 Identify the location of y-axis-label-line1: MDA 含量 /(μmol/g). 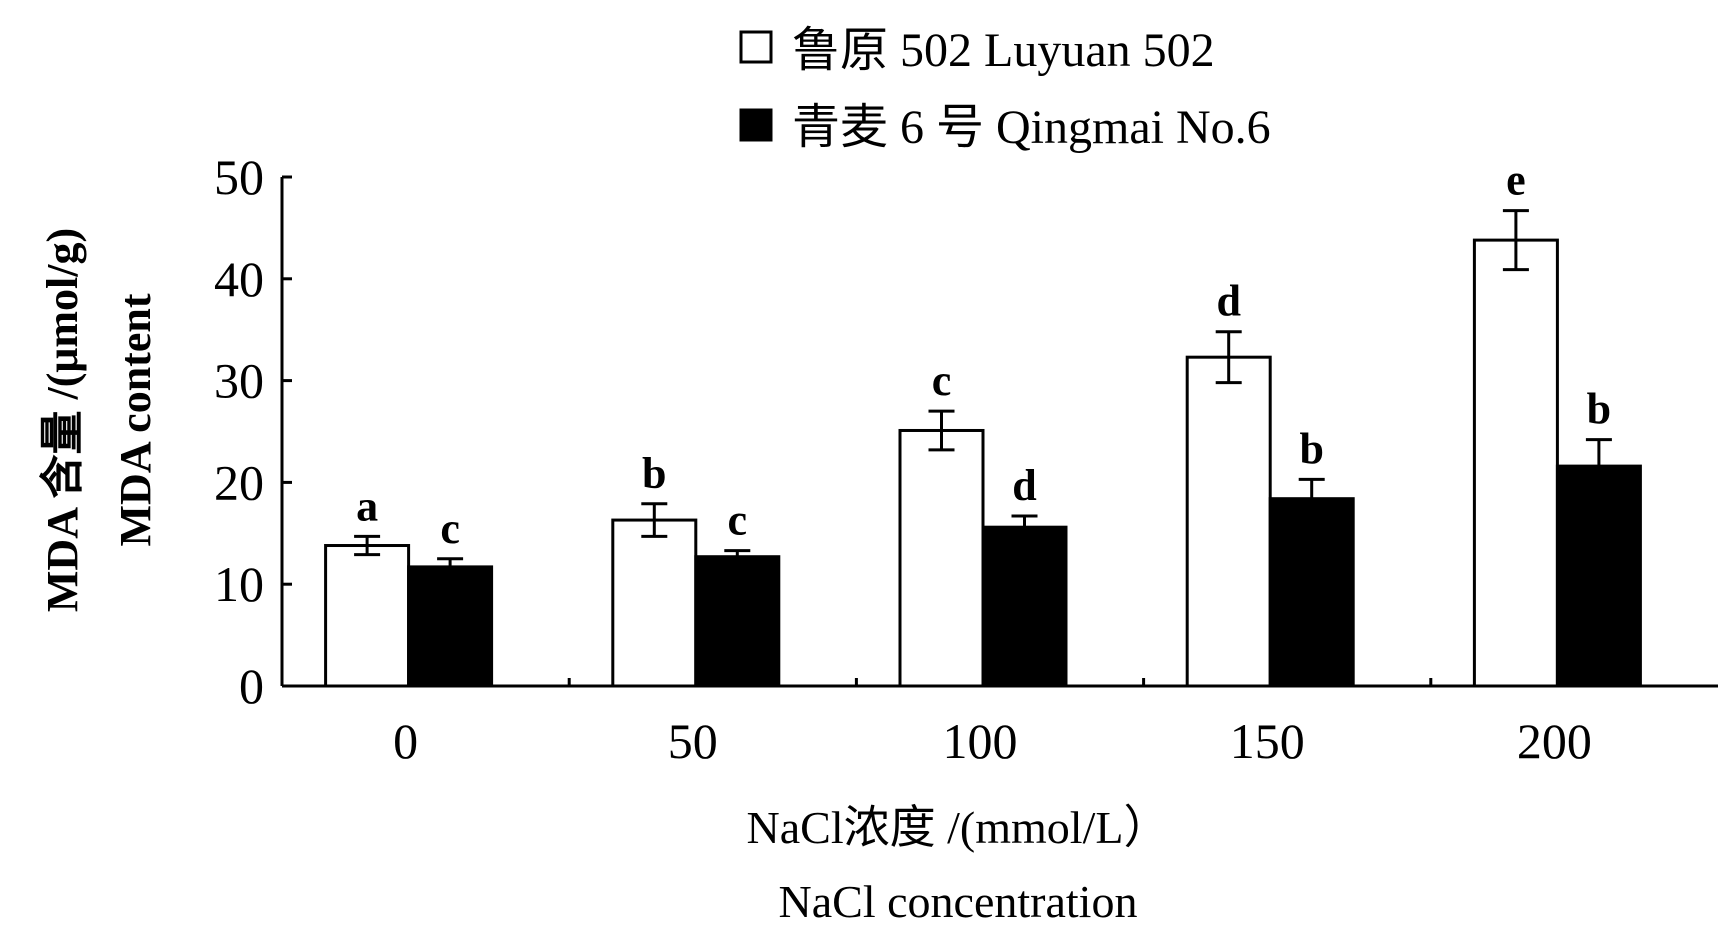
(62, 420).